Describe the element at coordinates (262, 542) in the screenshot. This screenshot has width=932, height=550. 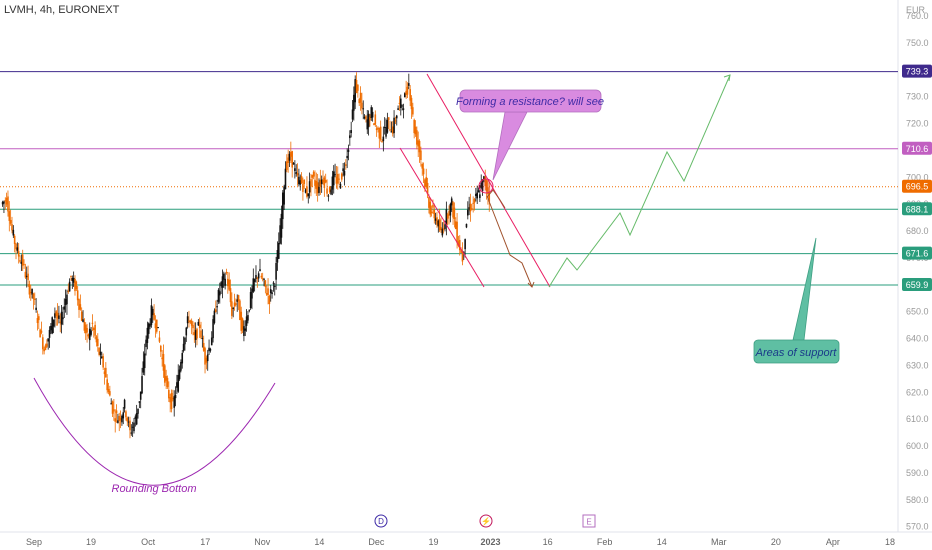
I see `x-tick-label: Nov` at that location.